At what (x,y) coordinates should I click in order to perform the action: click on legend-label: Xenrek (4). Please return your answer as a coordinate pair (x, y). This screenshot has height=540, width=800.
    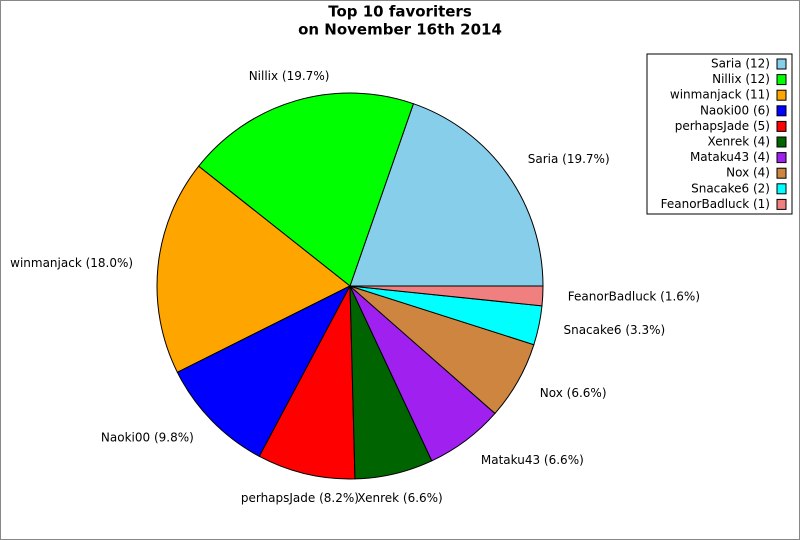
    Looking at the image, I should click on (739, 142).